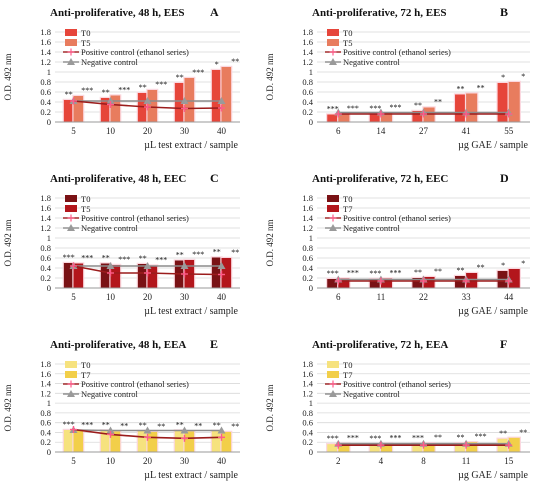 The image size is (550, 497). Describe the element at coordinates (509, 297) in the screenshot. I see `x-tick-label: 44` at that location.